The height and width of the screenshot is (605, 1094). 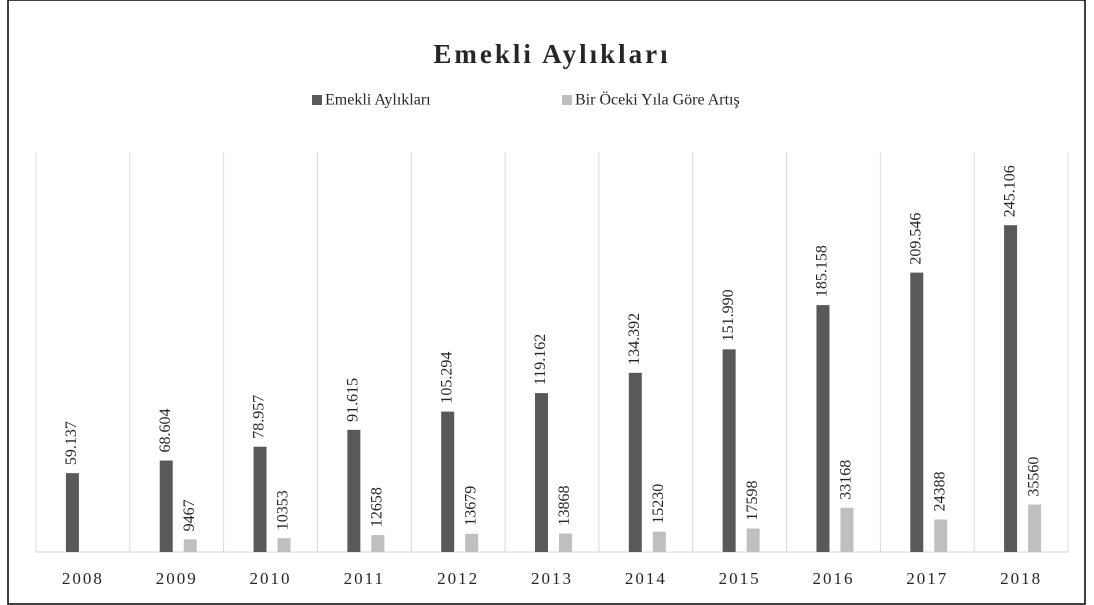 What do you see at coordinates (752, 501) in the screenshot?
I see `data-label: 17598` at bounding box center [752, 501].